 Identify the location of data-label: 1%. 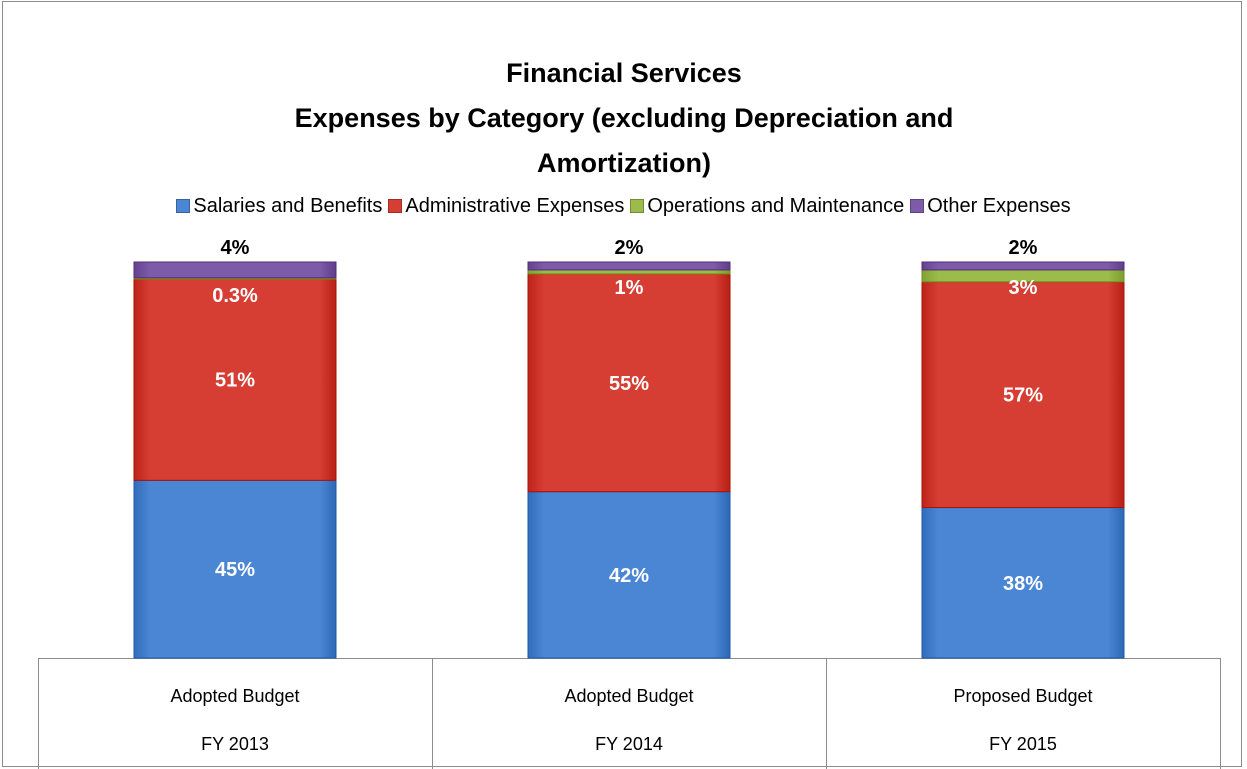
(629, 288).